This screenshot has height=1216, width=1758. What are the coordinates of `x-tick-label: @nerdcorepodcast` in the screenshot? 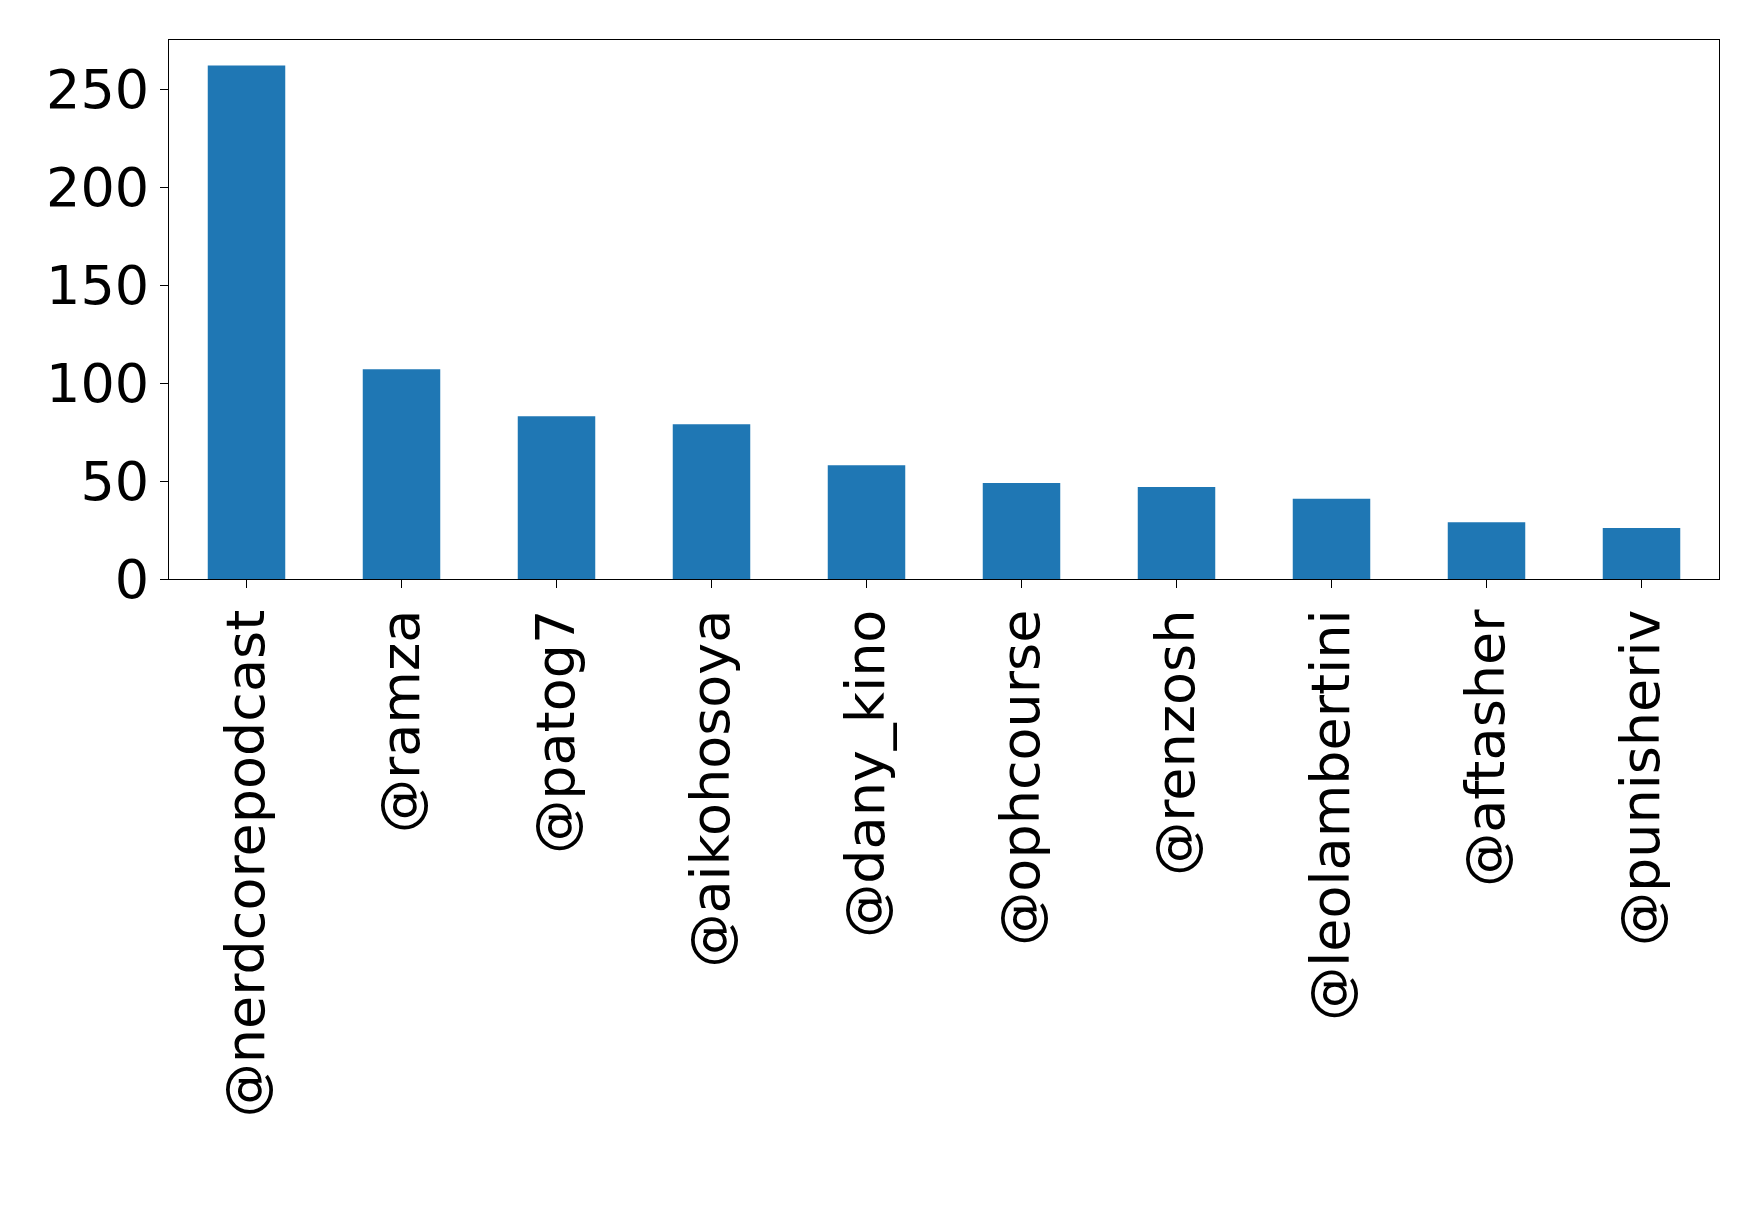 It's located at (246, 863).